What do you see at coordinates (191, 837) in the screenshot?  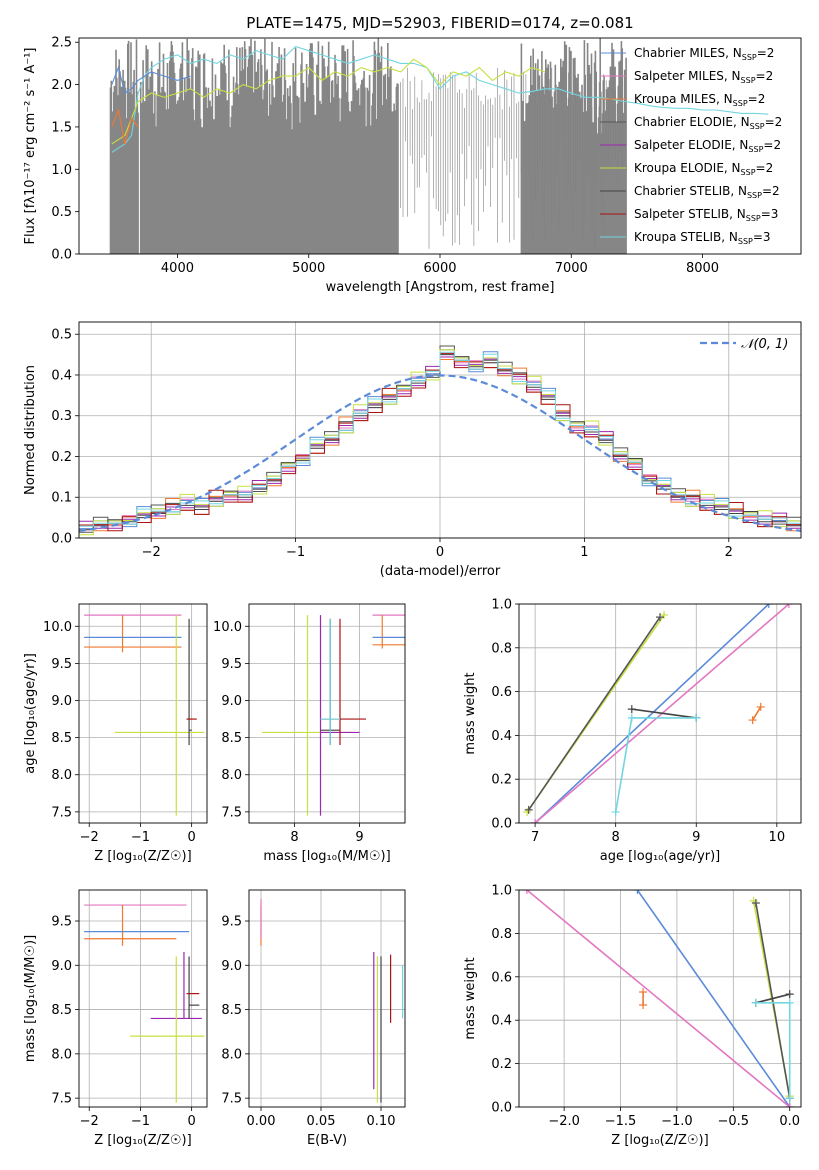 I see `age_vs_Z-xtick-label: 0` at bounding box center [191, 837].